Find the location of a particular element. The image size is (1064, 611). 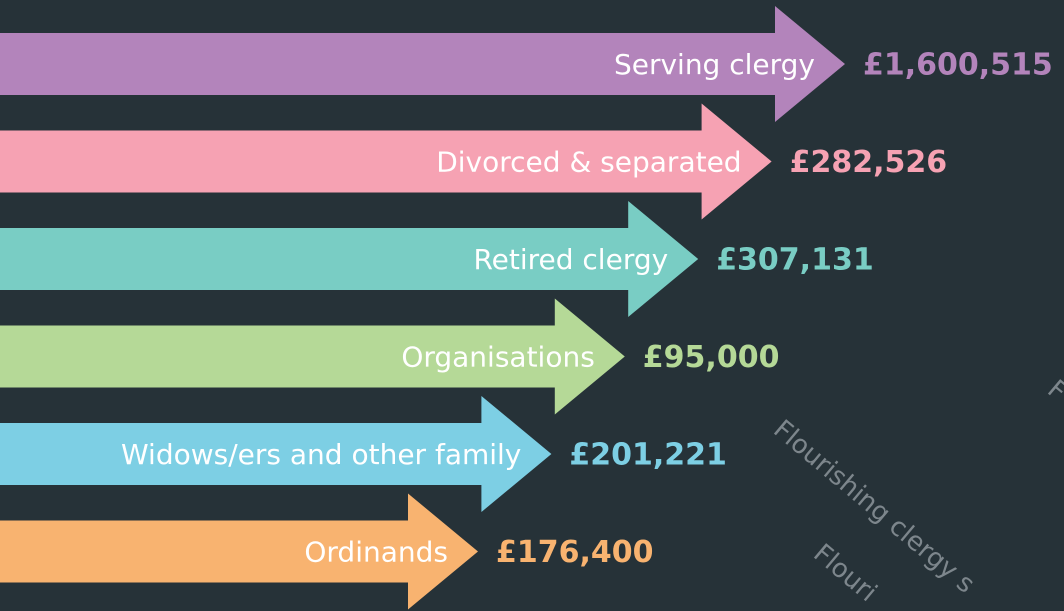

row: Organisations £95,000 is located at coordinates (390, 356).